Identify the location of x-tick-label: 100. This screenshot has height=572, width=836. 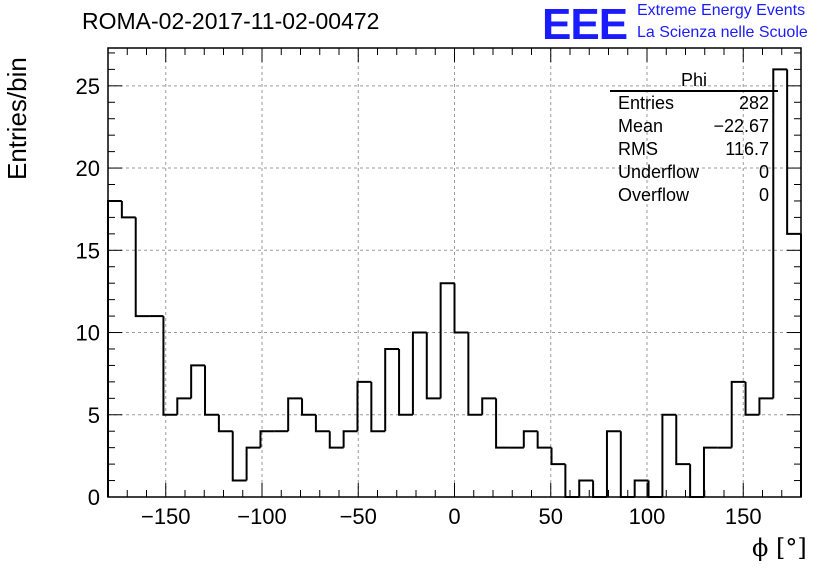
(647, 516).